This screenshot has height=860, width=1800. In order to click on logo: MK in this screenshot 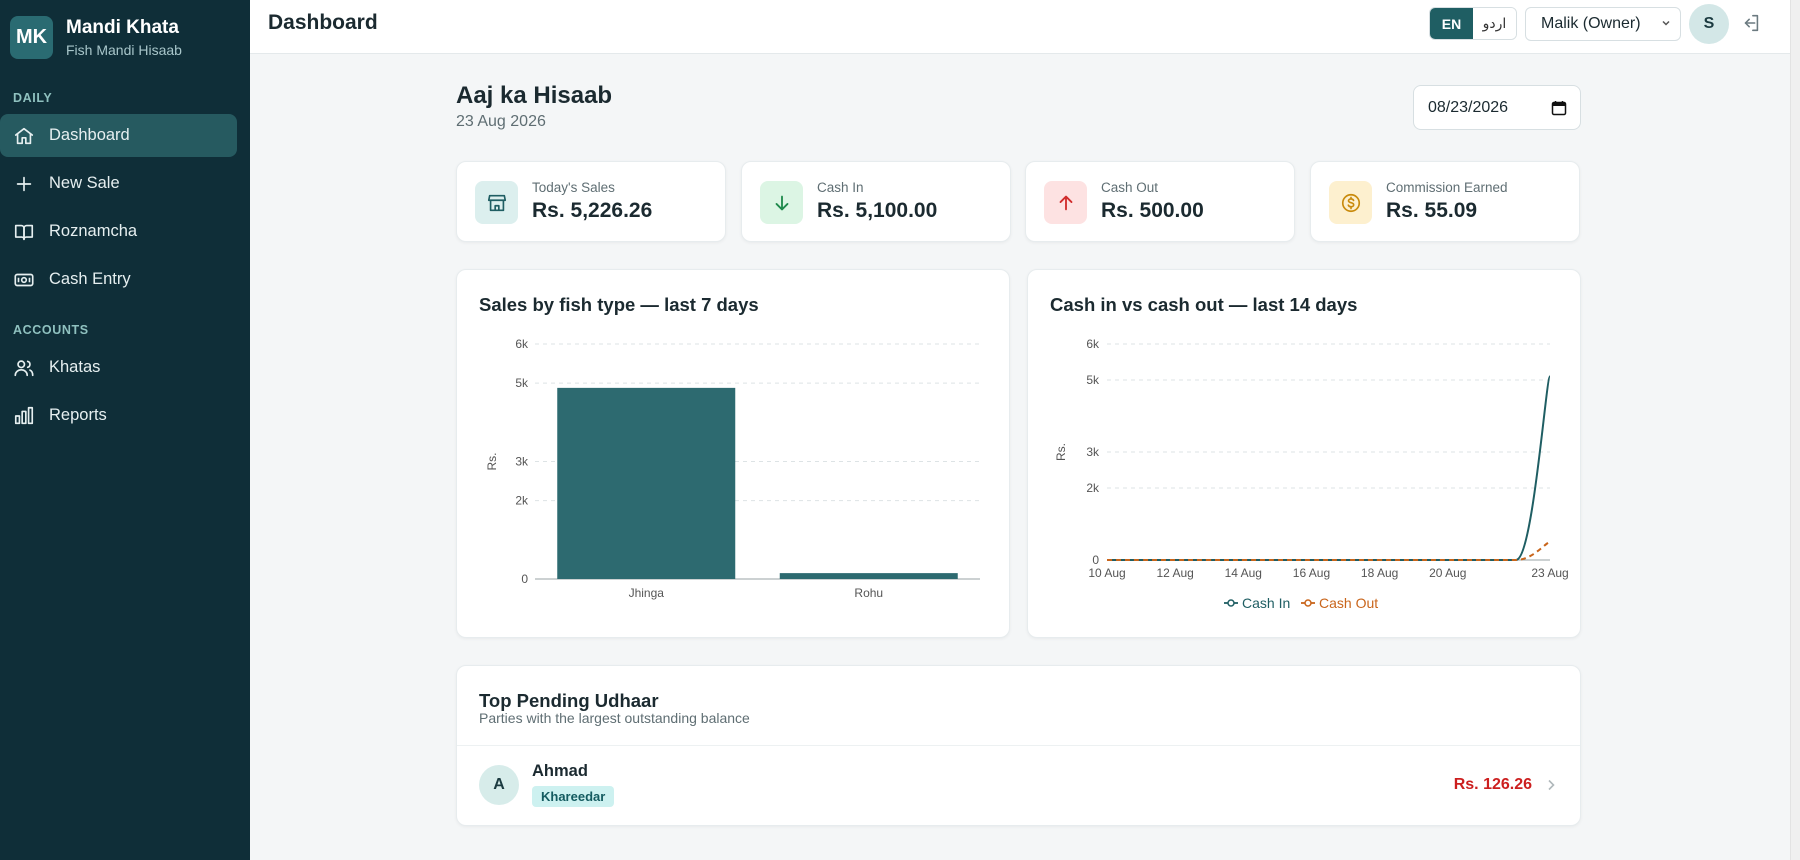, I will do `click(31, 37)`.